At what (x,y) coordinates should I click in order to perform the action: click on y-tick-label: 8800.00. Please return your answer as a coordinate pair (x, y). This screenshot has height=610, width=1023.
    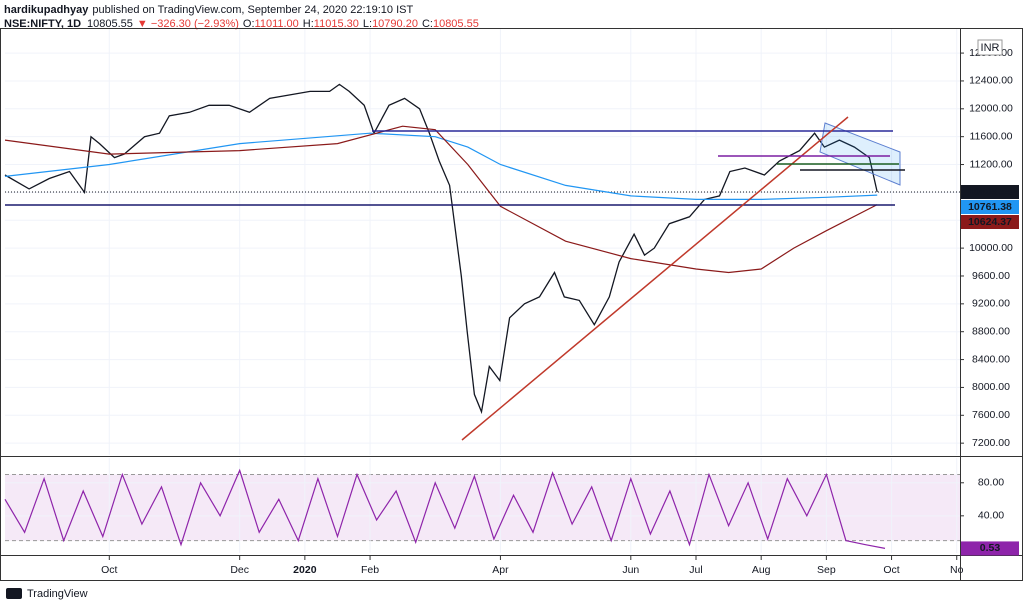
    Looking at the image, I should click on (991, 331).